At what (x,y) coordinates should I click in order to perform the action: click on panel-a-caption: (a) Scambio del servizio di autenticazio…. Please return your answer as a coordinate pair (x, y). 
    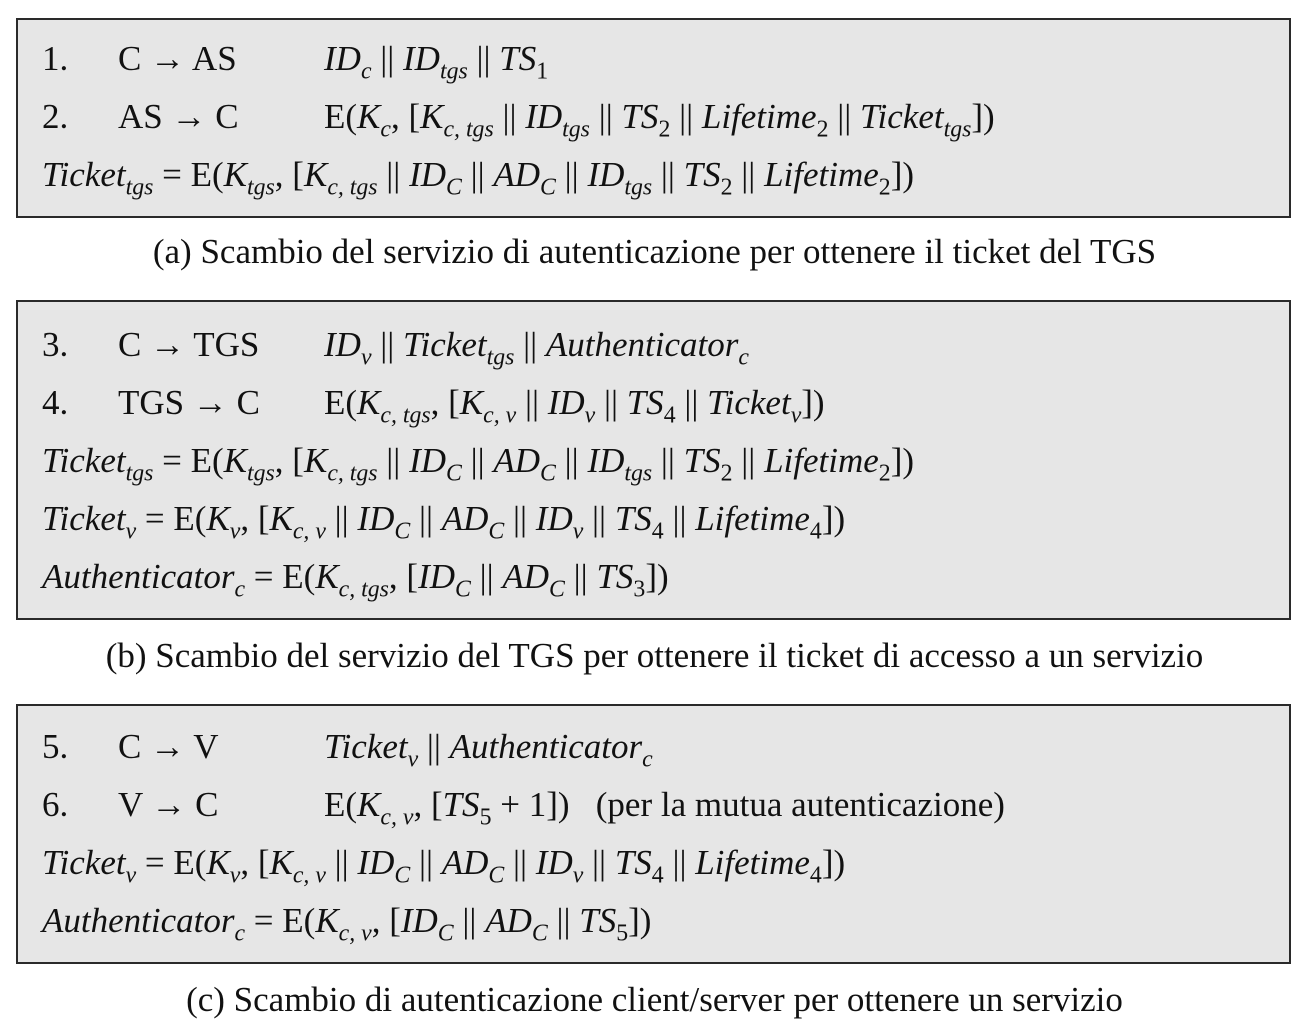
    Looking at the image, I should click on (654, 251).